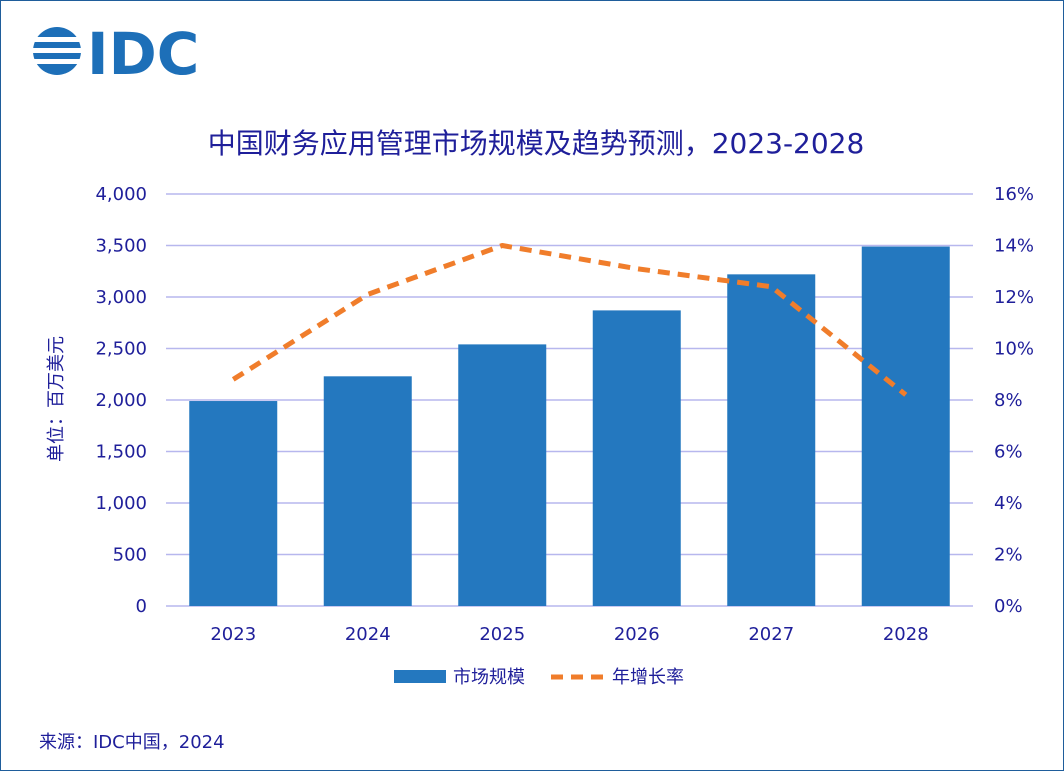 The height and width of the screenshot is (772, 1064). Describe the element at coordinates (121, 503) in the screenshot. I see `left-tick-label: 1,000` at that location.